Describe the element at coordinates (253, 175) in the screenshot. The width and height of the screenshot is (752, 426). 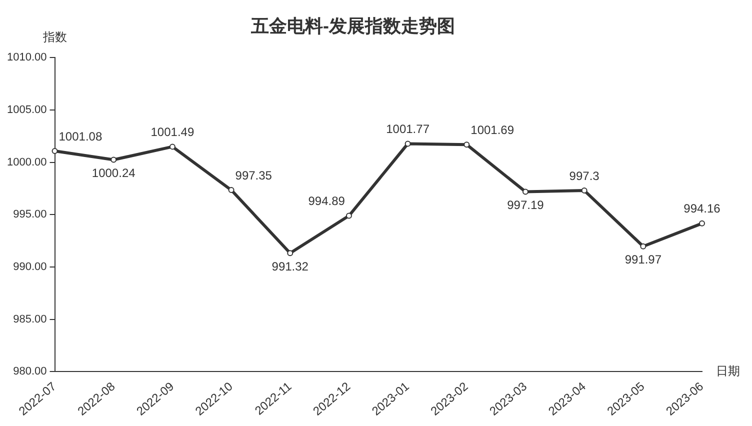
I see `data-label: 997.35` at that location.